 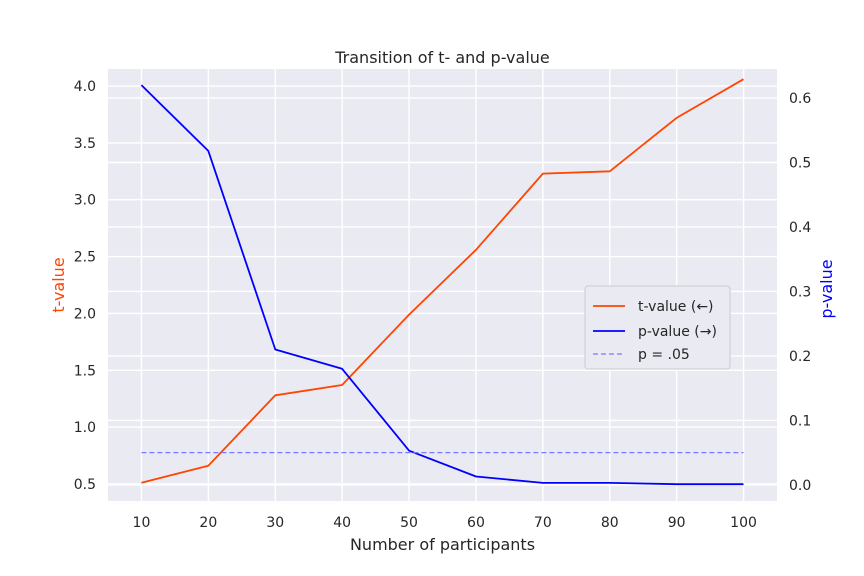 What do you see at coordinates (85, 286) in the screenshot?
I see `y-axis-left-ticks: 0.5 1.0 1.5 2.0 2.5 3.0 3.5 4.0` at bounding box center [85, 286].